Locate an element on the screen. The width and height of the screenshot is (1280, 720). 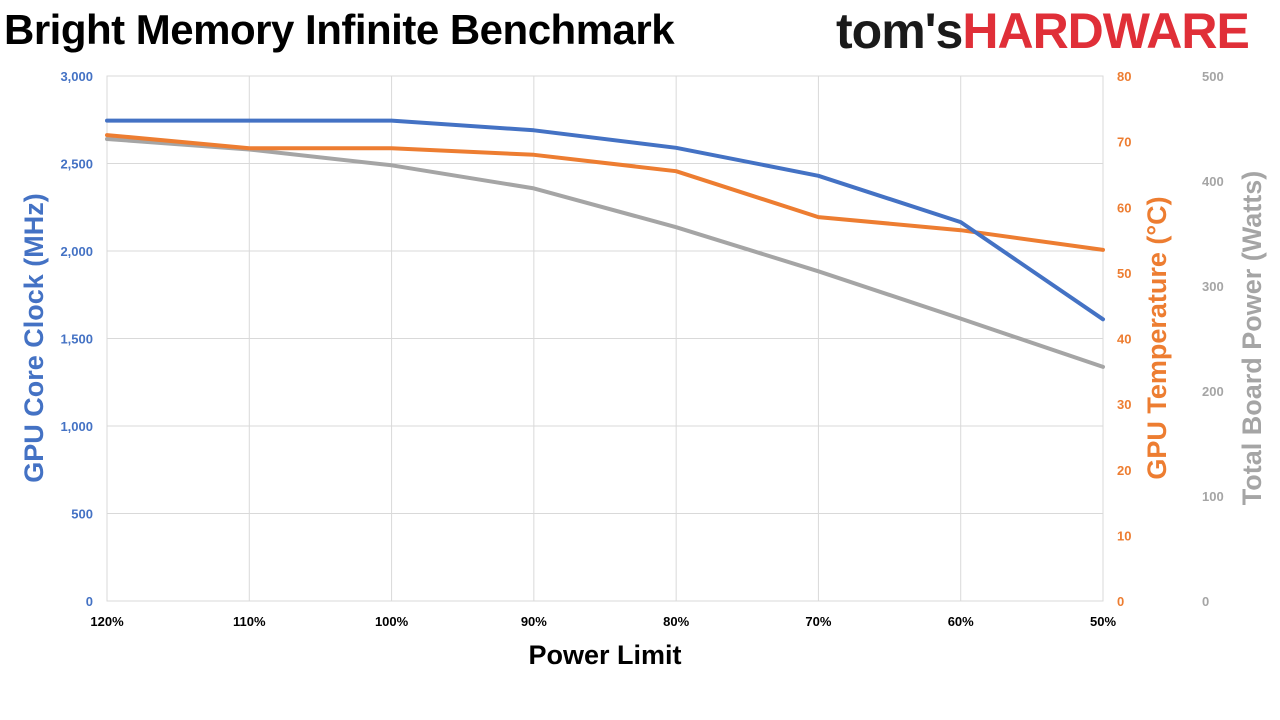
y-left-tick-label: 0 is located at coordinates (89, 601).